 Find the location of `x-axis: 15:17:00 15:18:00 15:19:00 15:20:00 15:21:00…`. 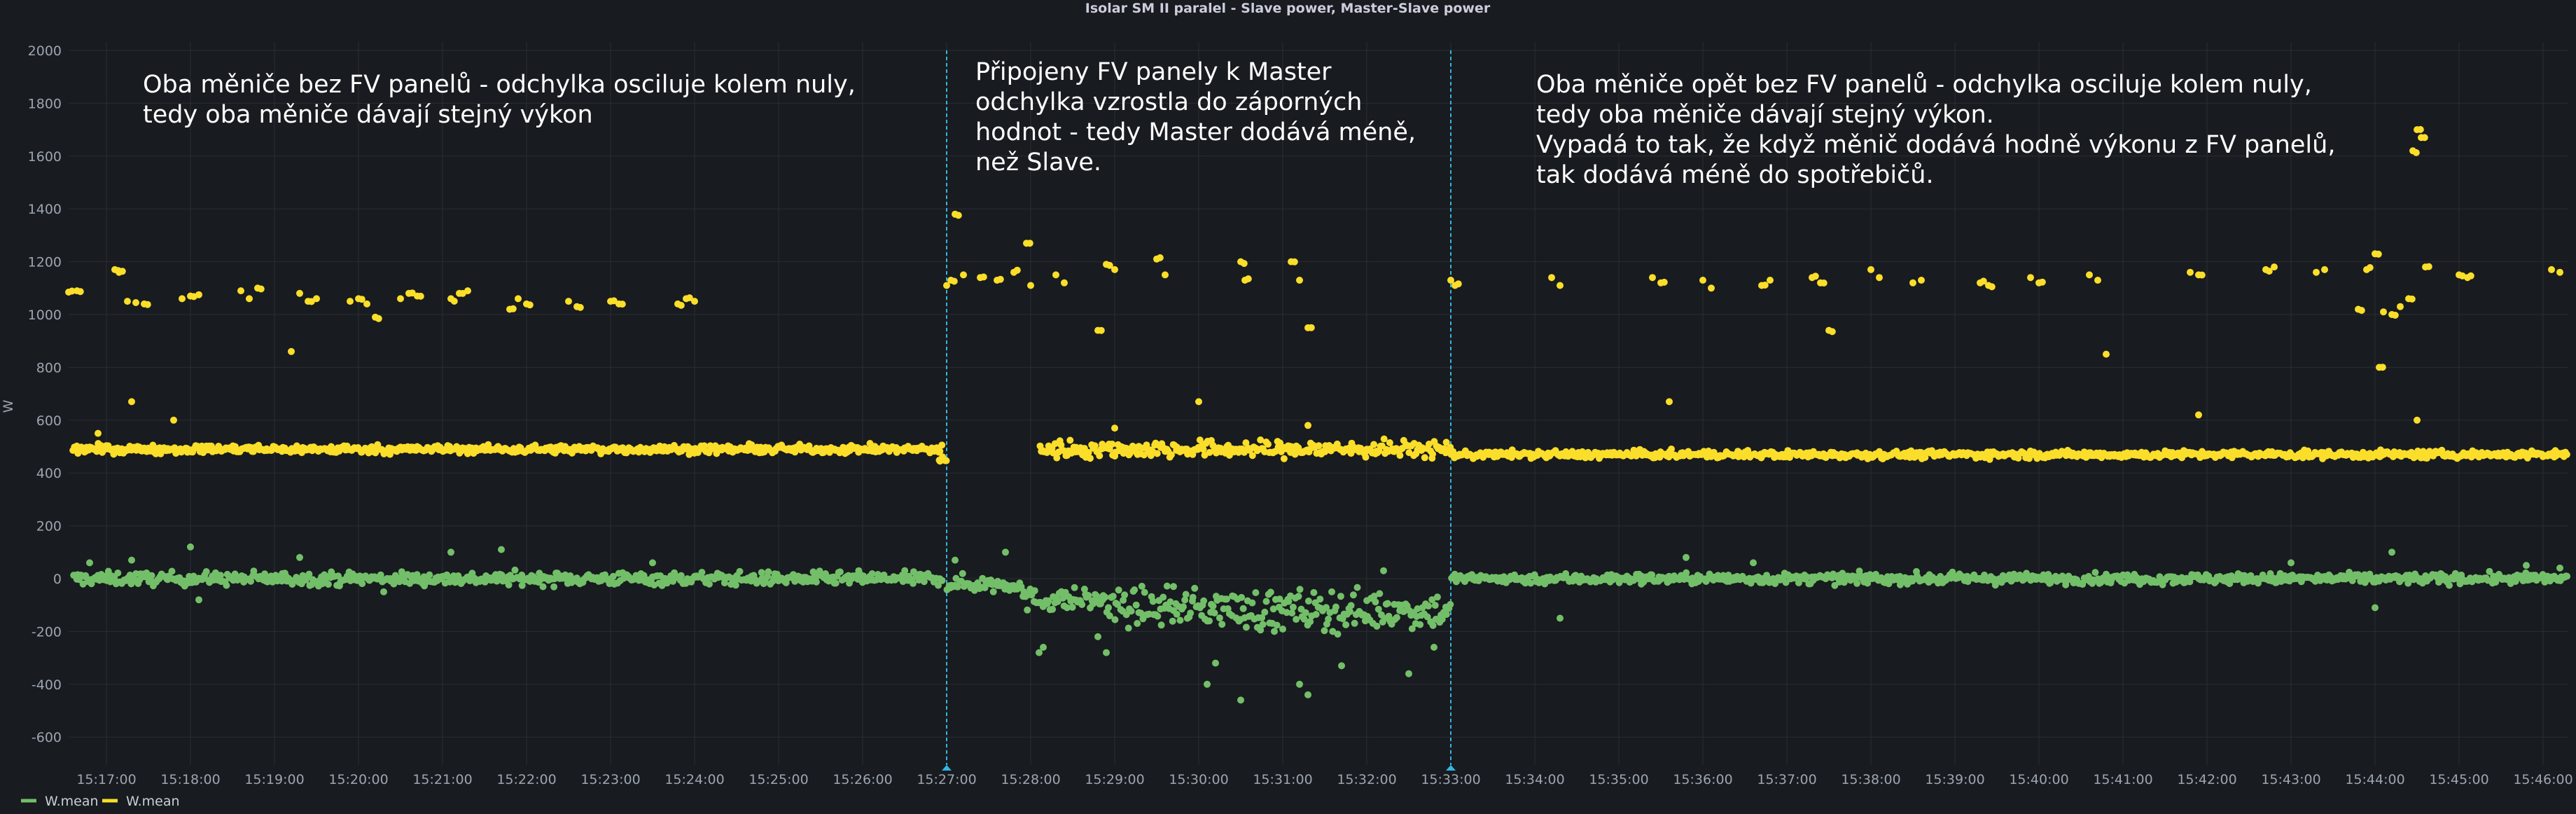

x-axis: 15:17:00 15:18:00 15:19:00 15:20:00 15:21:00… is located at coordinates (1324, 779).